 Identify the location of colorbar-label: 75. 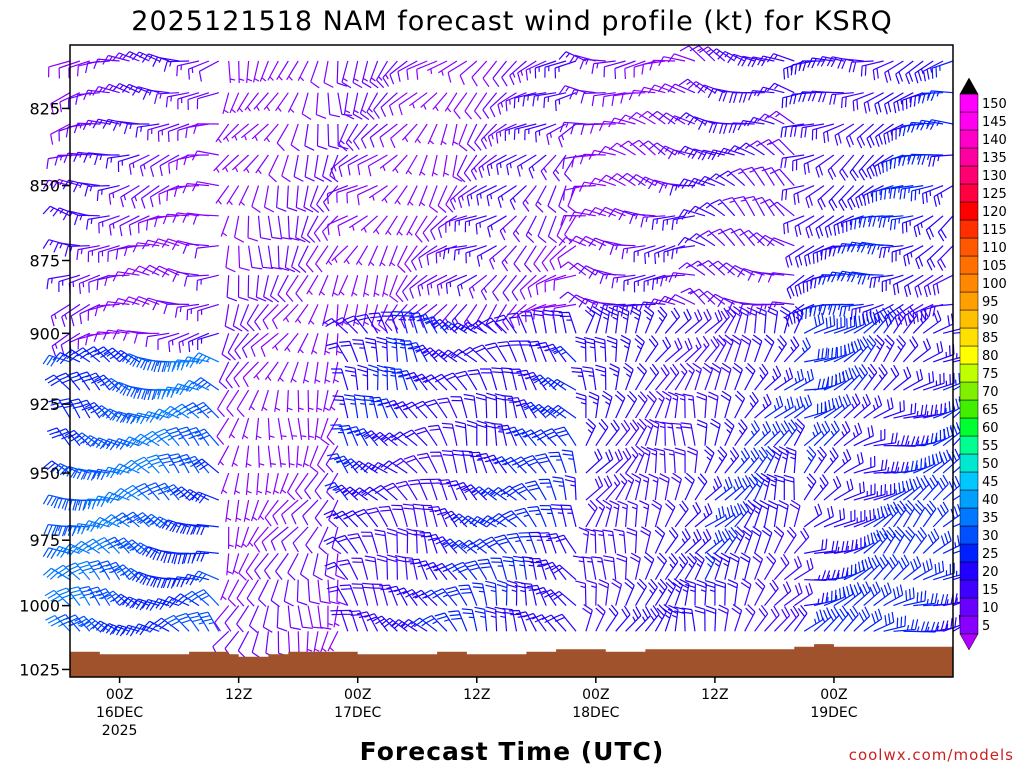
(990, 374).